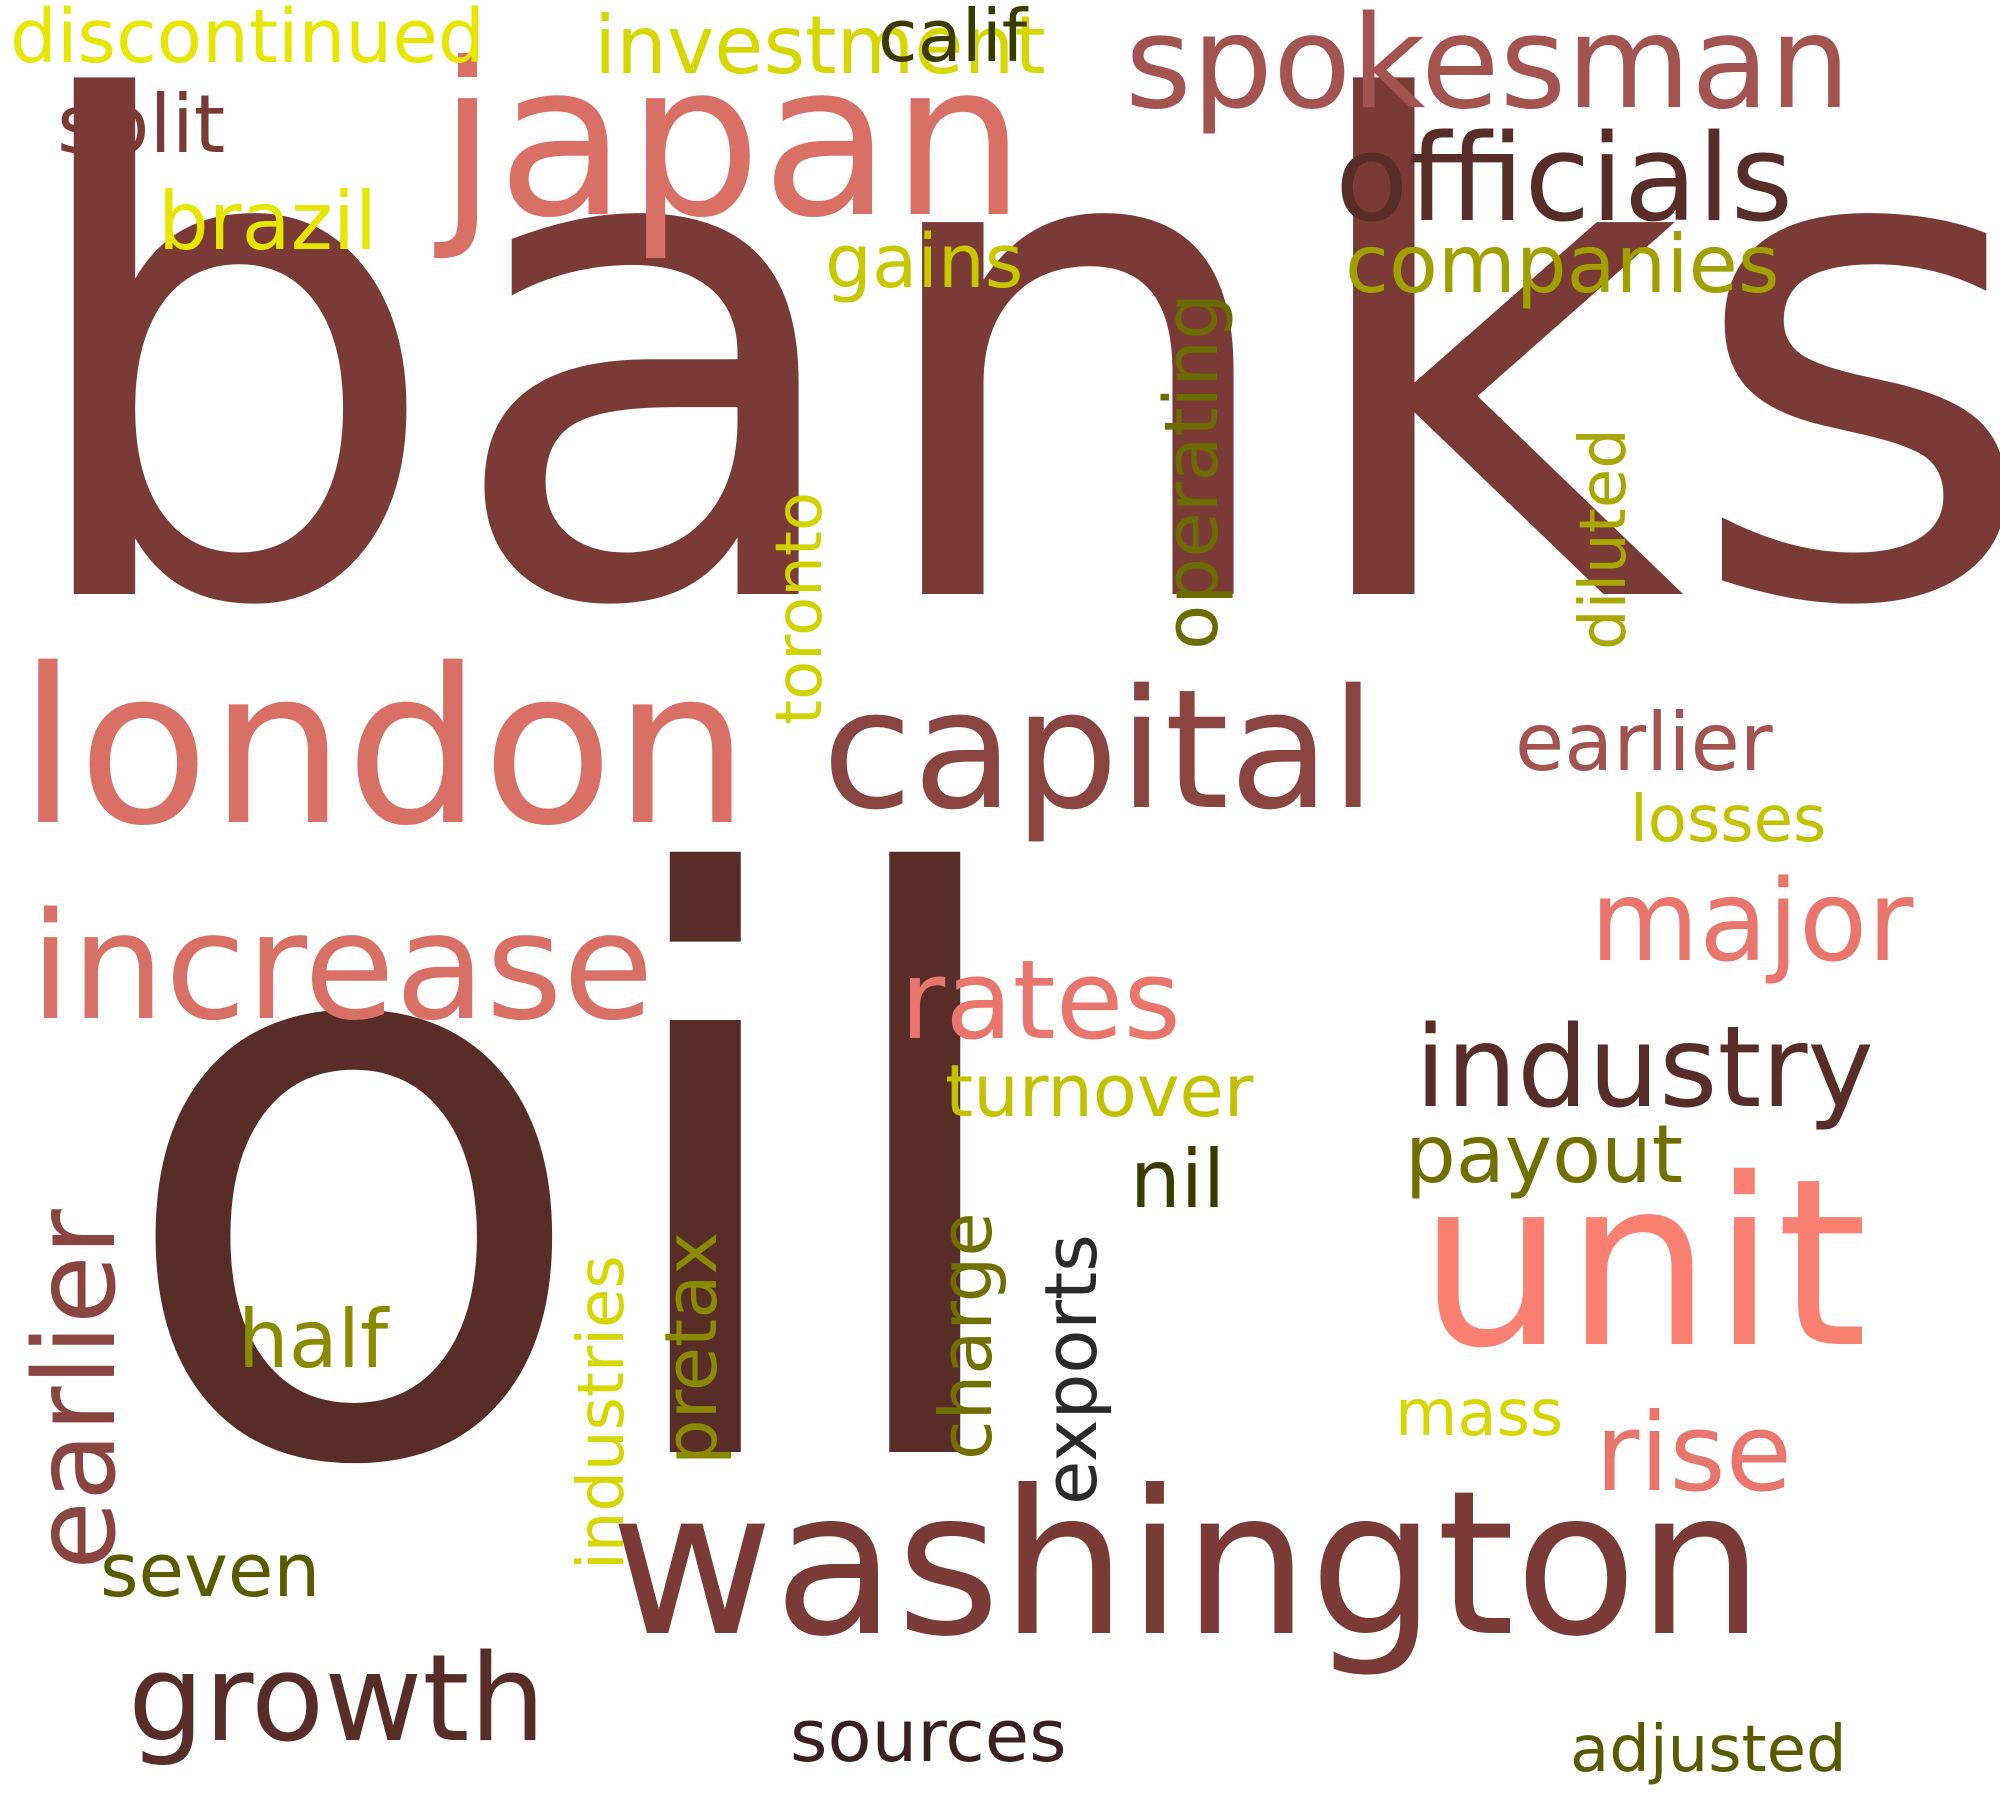 Image resolution: width=2000 pixels, height=1800 pixels. I want to click on word-credits: turnover, so click(1099, 1091).